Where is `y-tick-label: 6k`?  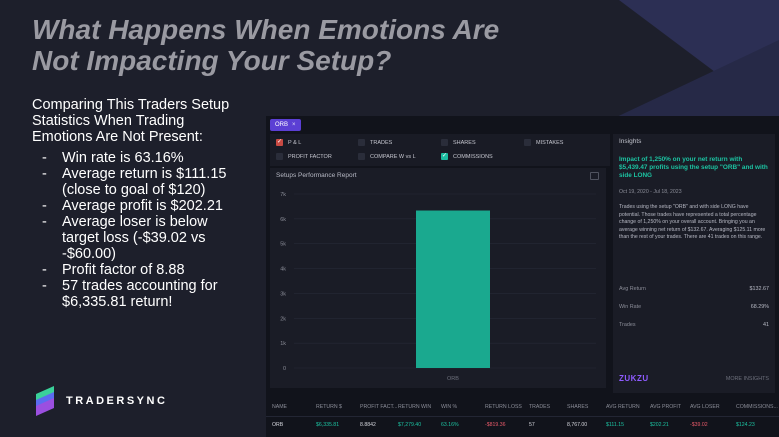 y-tick-label: 6k is located at coordinates (283, 220).